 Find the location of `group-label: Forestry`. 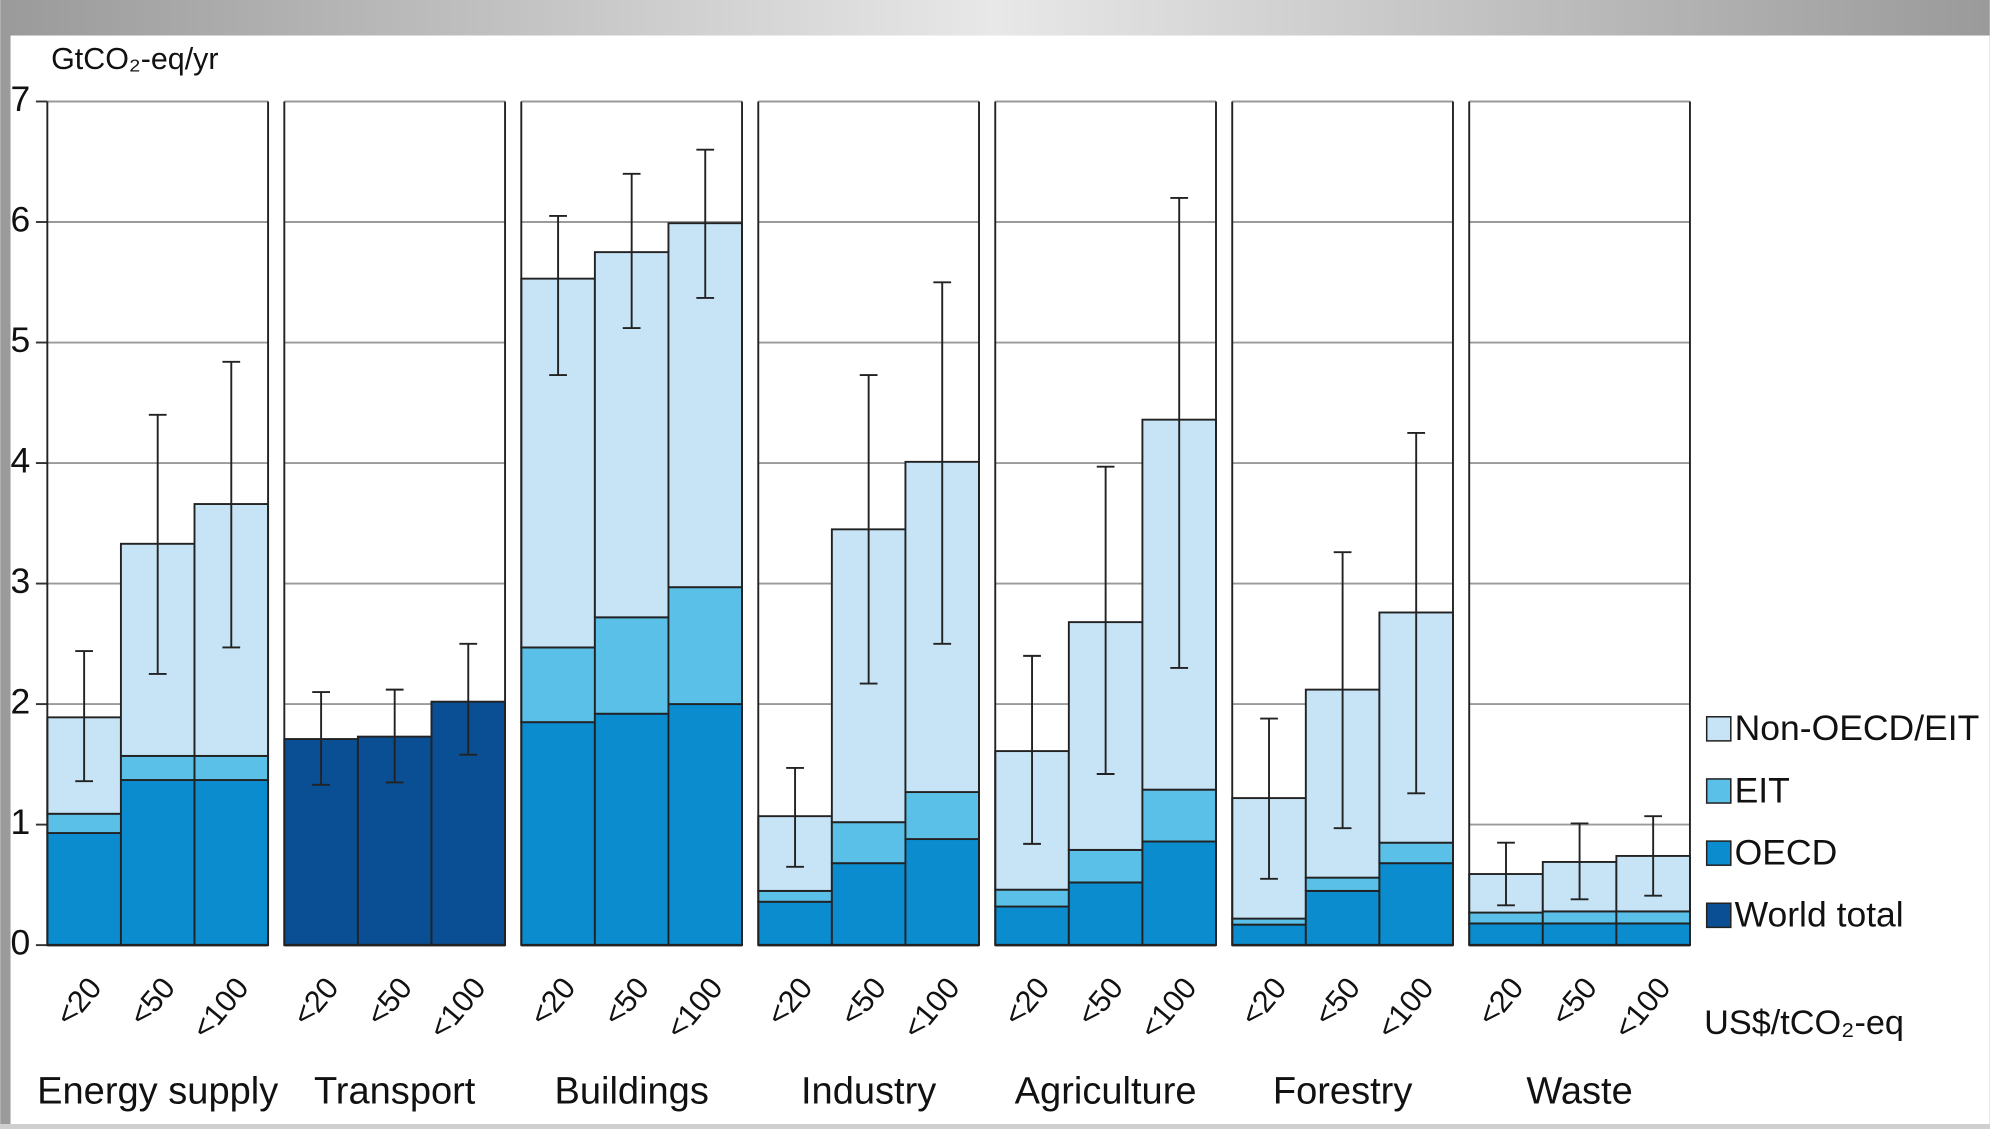

group-label: Forestry is located at coordinates (1343, 1092).